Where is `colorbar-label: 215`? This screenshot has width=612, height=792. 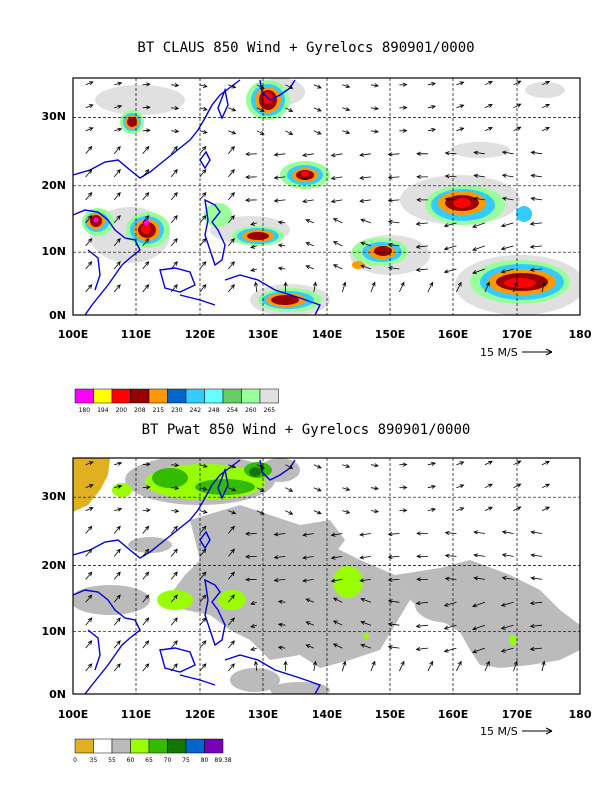
colorbar-label: 215 is located at coordinates (159, 410).